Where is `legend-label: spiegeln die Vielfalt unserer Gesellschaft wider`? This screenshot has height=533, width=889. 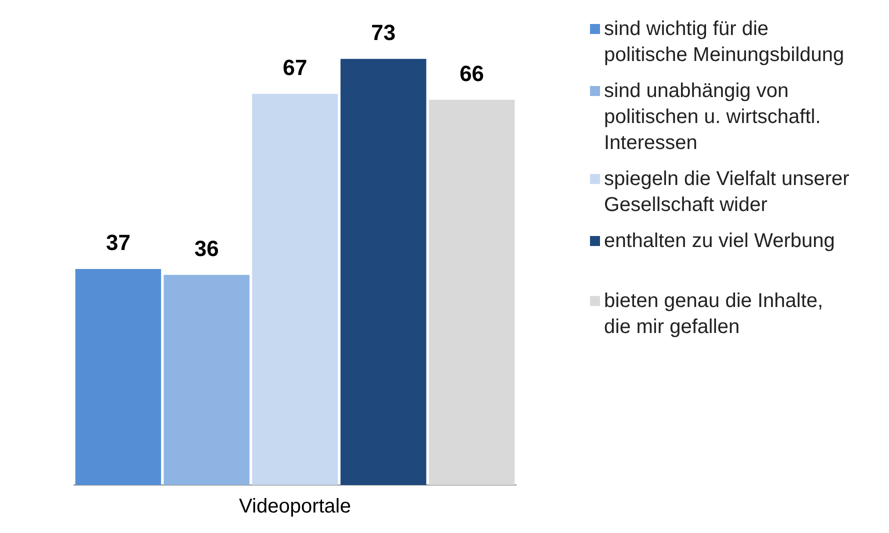 legend-label: spiegeln die Vielfalt unserer Gesellschaft wider is located at coordinates (727, 192).